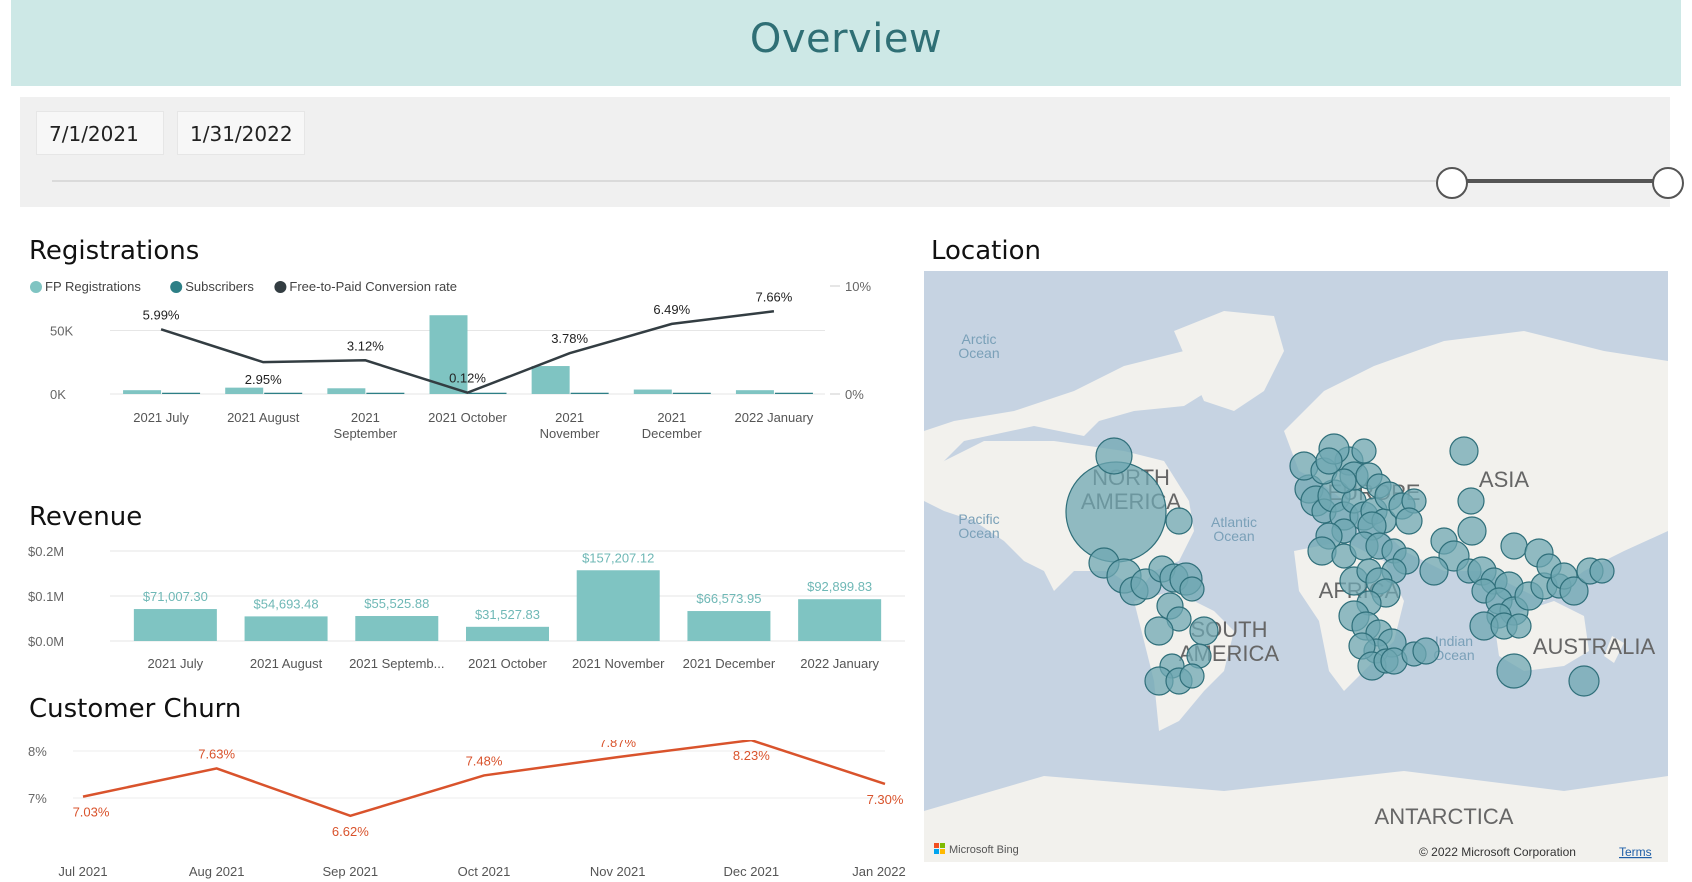  What do you see at coordinates (484, 779) in the screenshot?
I see `churn-line` at bounding box center [484, 779].